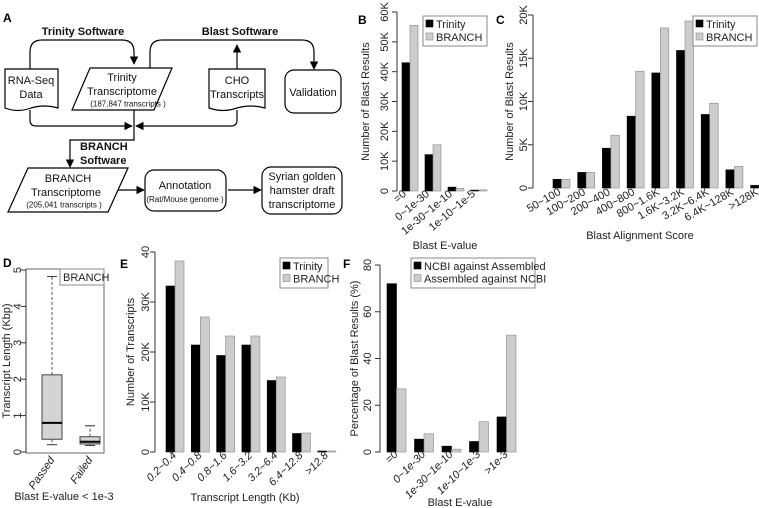 This screenshot has width=759, height=508. I want to click on y-tick-label: 1, so click(18, 416).